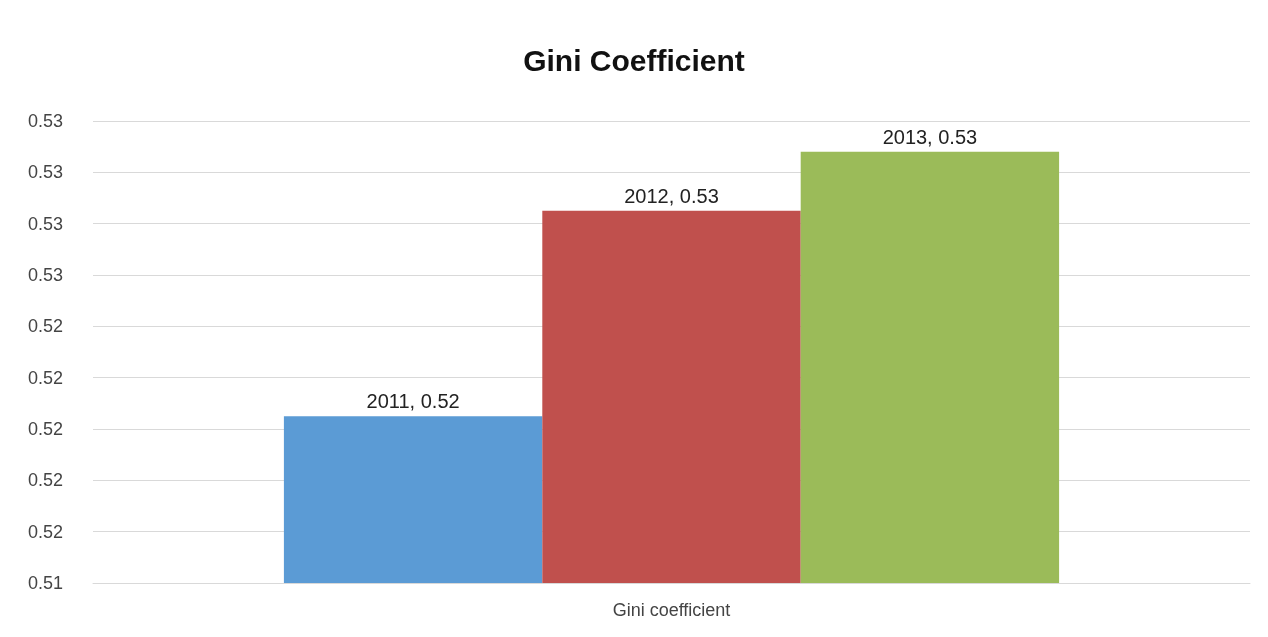 Image resolution: width=1268 pixels, height=637 pixels. What do you see at coordinates (671, 610) in the screenshot?
I see `x-tick-label: Gini coefficient` at bounding box center [671, 610].